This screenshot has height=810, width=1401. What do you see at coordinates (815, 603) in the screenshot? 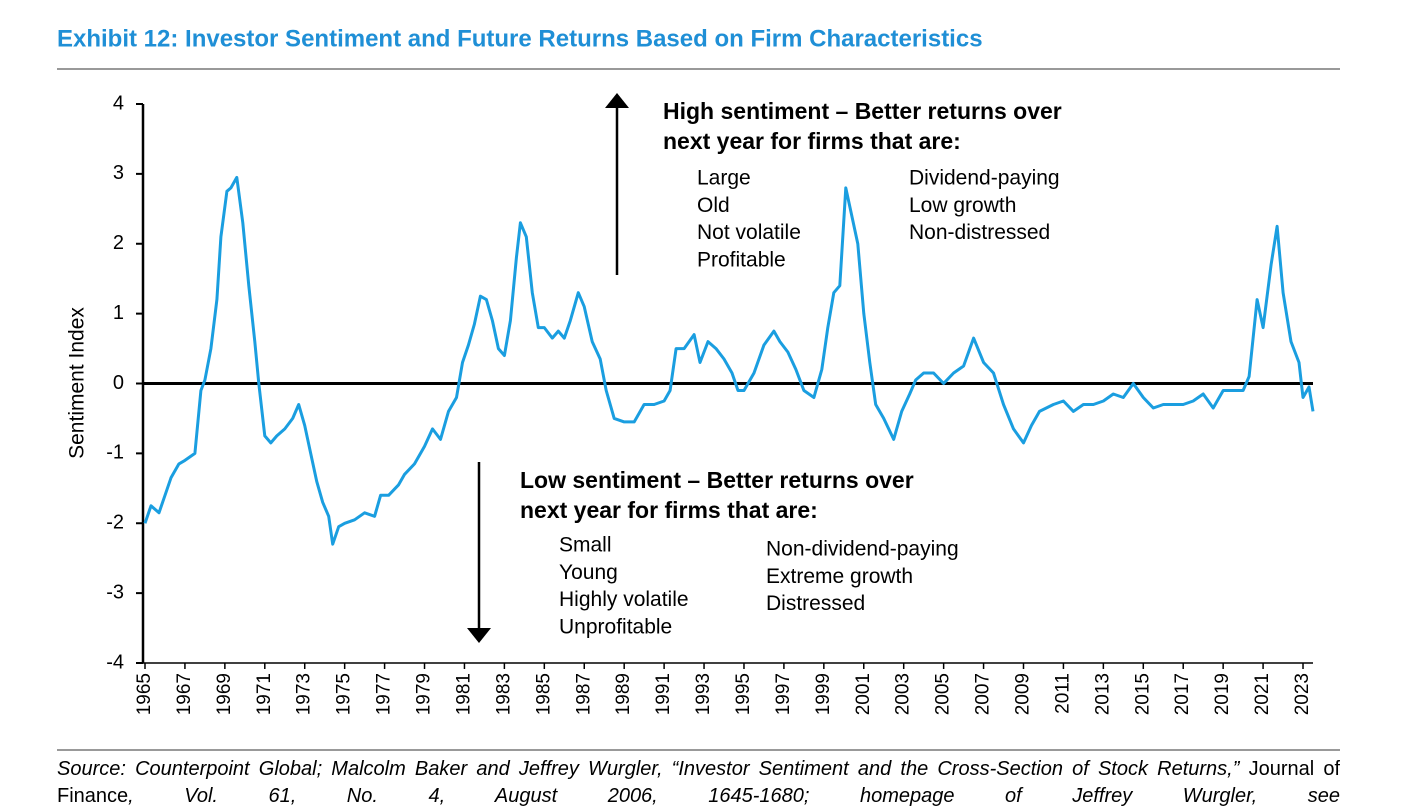
I see `annotation-item: Distressed` at bounding box center [815, 603].